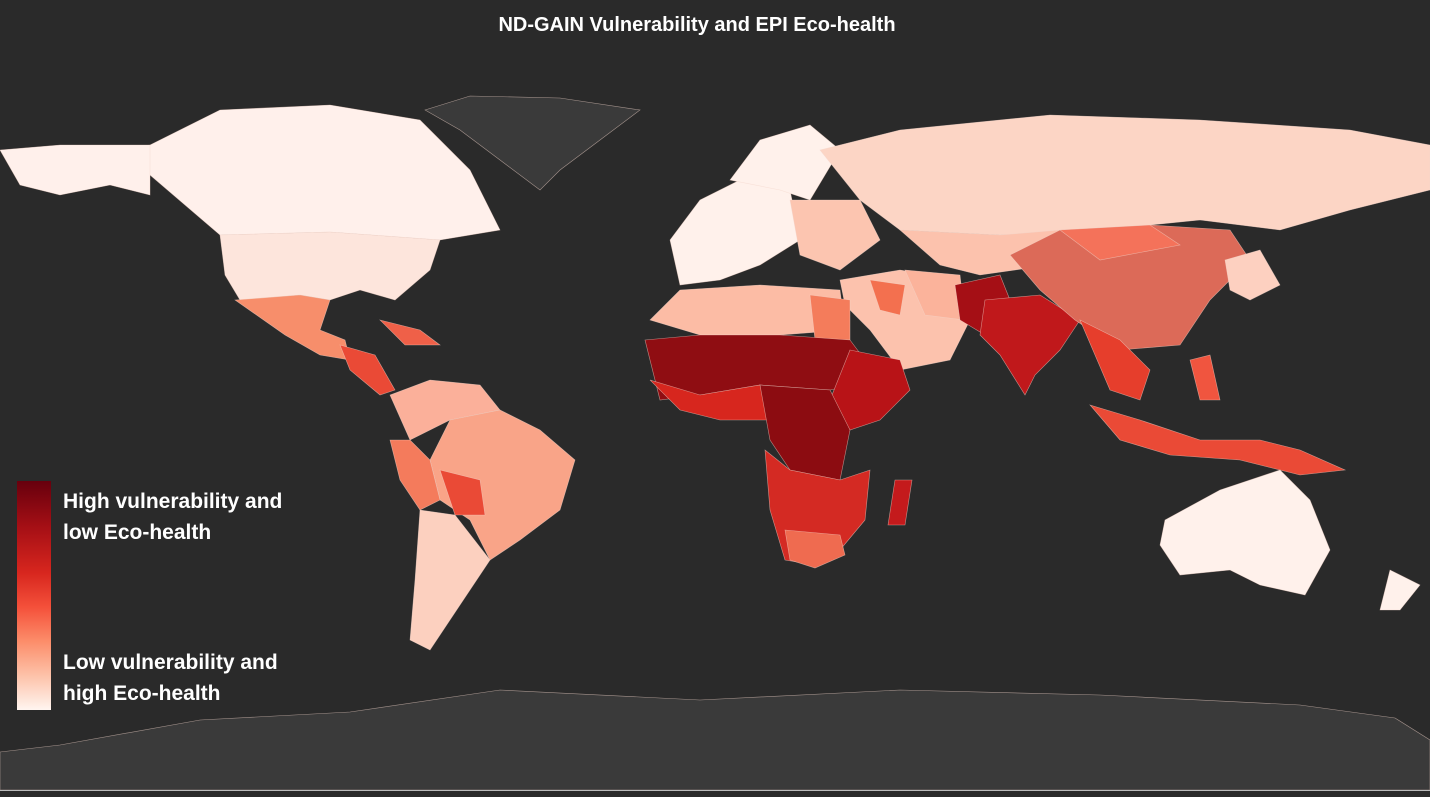 The image size is (1430, 797). Describe the element at coordinates (715, 790) in the screenshot. I see `bottom-divider` at that location.